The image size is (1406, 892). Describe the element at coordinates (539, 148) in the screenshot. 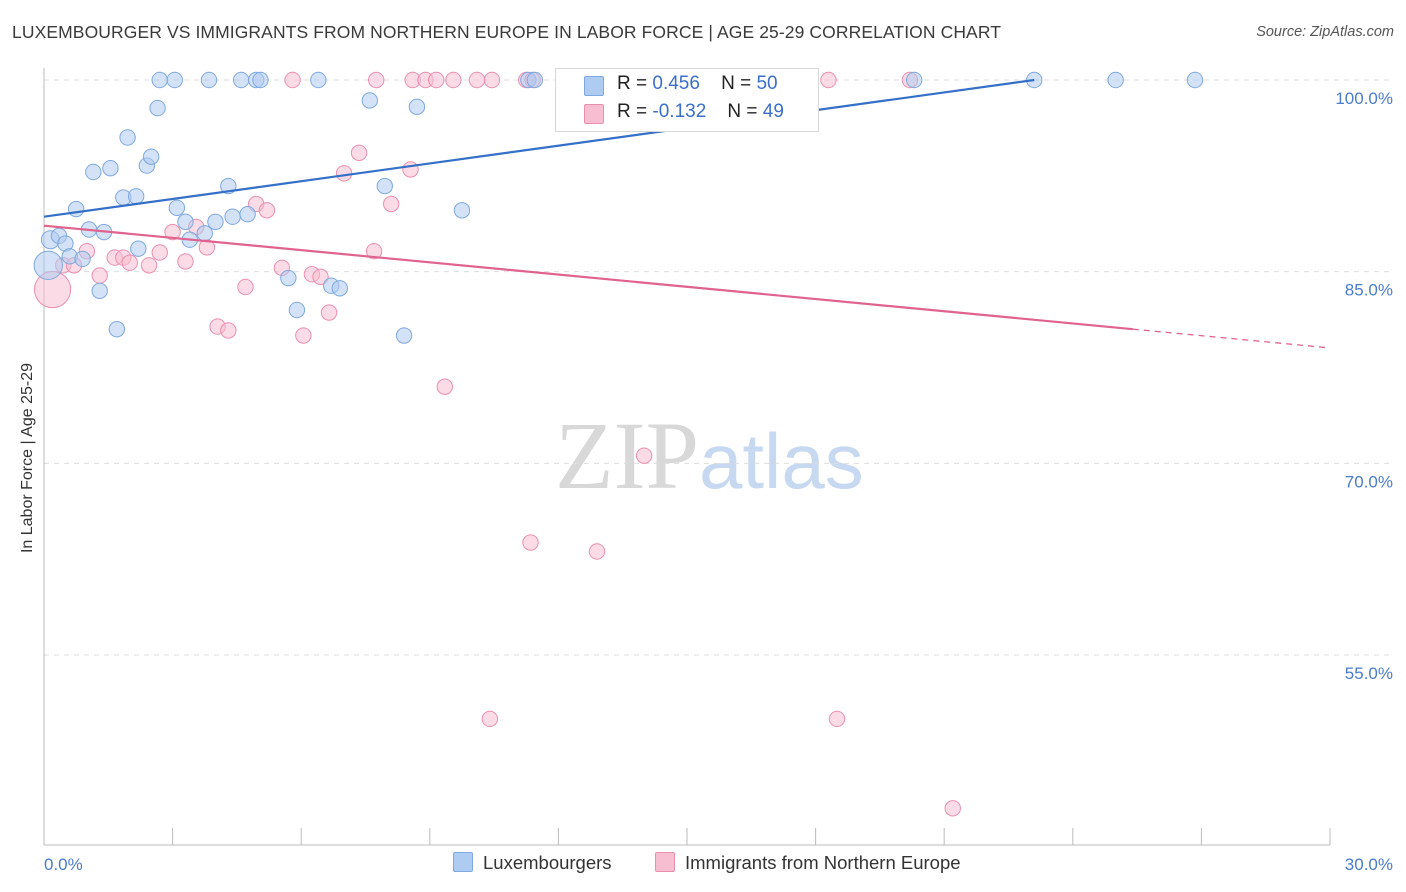

I see `trend-line-luxembourgers` at that location.